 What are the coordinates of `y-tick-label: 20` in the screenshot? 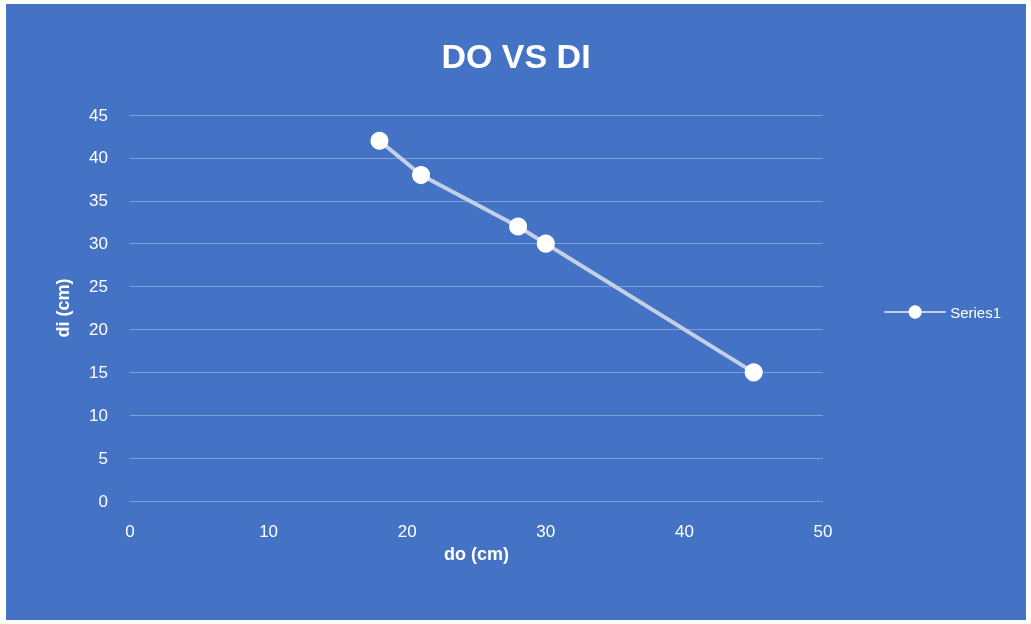 It's located at (98, 329).